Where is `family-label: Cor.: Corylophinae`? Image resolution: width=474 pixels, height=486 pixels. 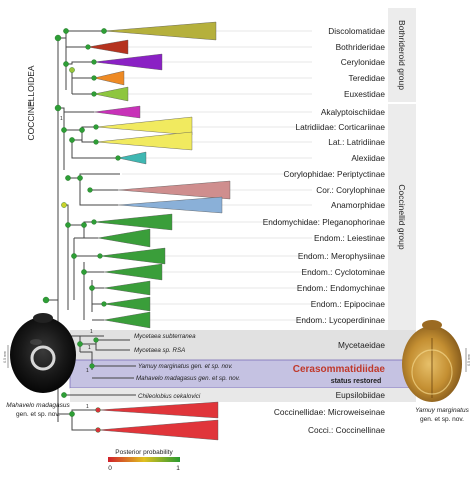 family-label: Cor.: Corylophinae is located at coordinates (350, 190).